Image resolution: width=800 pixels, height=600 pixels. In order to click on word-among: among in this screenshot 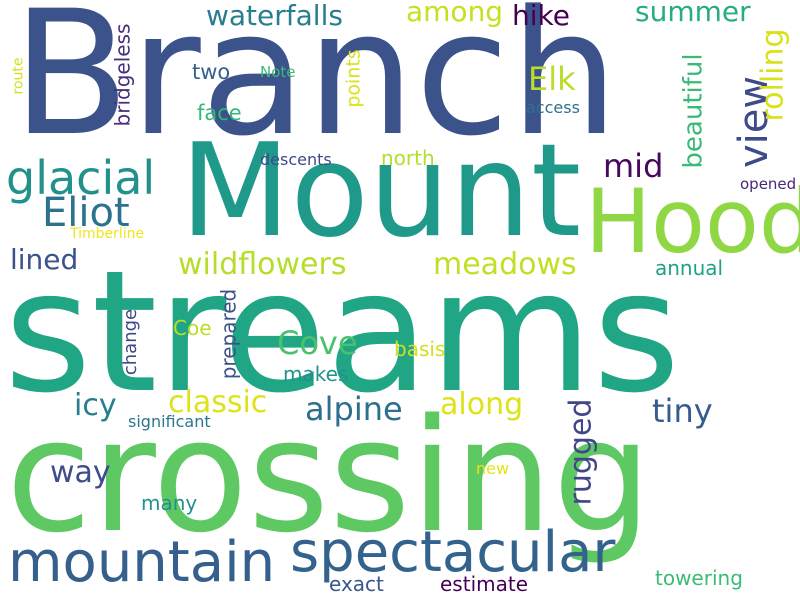, I will do `click(455, 14)`.